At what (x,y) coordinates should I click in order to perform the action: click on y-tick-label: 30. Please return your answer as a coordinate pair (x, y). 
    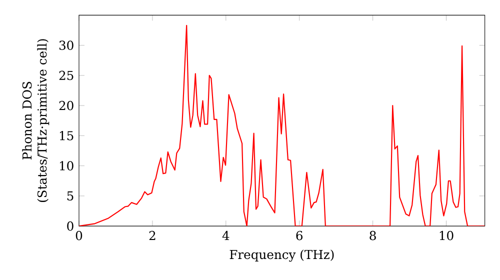
    Looking at the image, I should click on (66, 45).